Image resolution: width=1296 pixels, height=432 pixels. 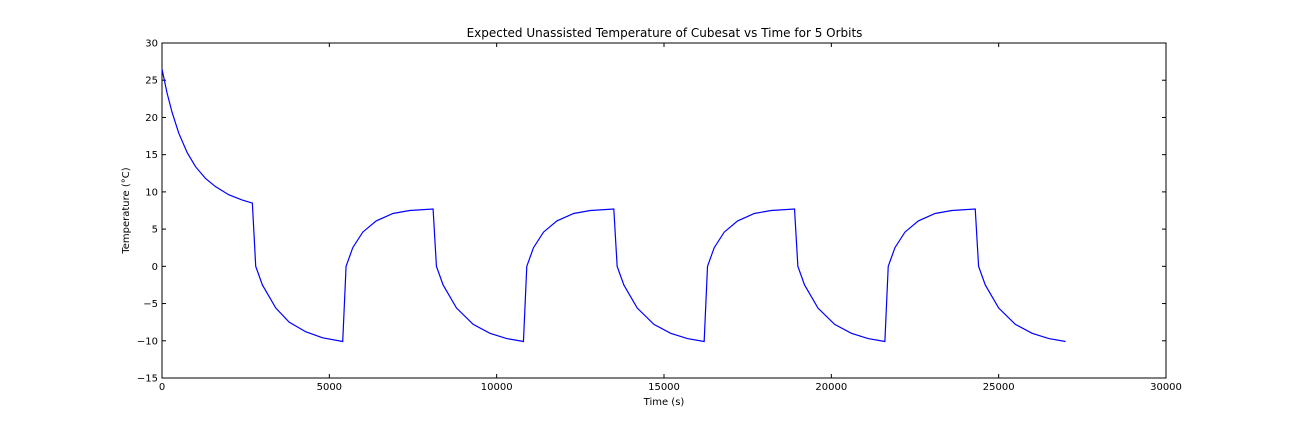 What do you see at coordinates (1166, 387) in the screenshot?
I see `x-tick-label: 30000` at bounding box center [1166, 387].